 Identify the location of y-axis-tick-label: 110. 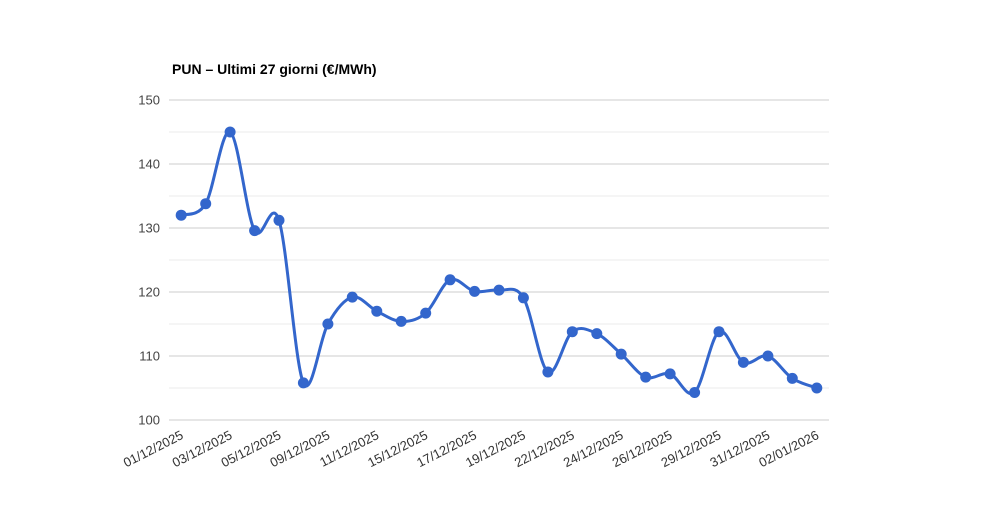
(149, 356).